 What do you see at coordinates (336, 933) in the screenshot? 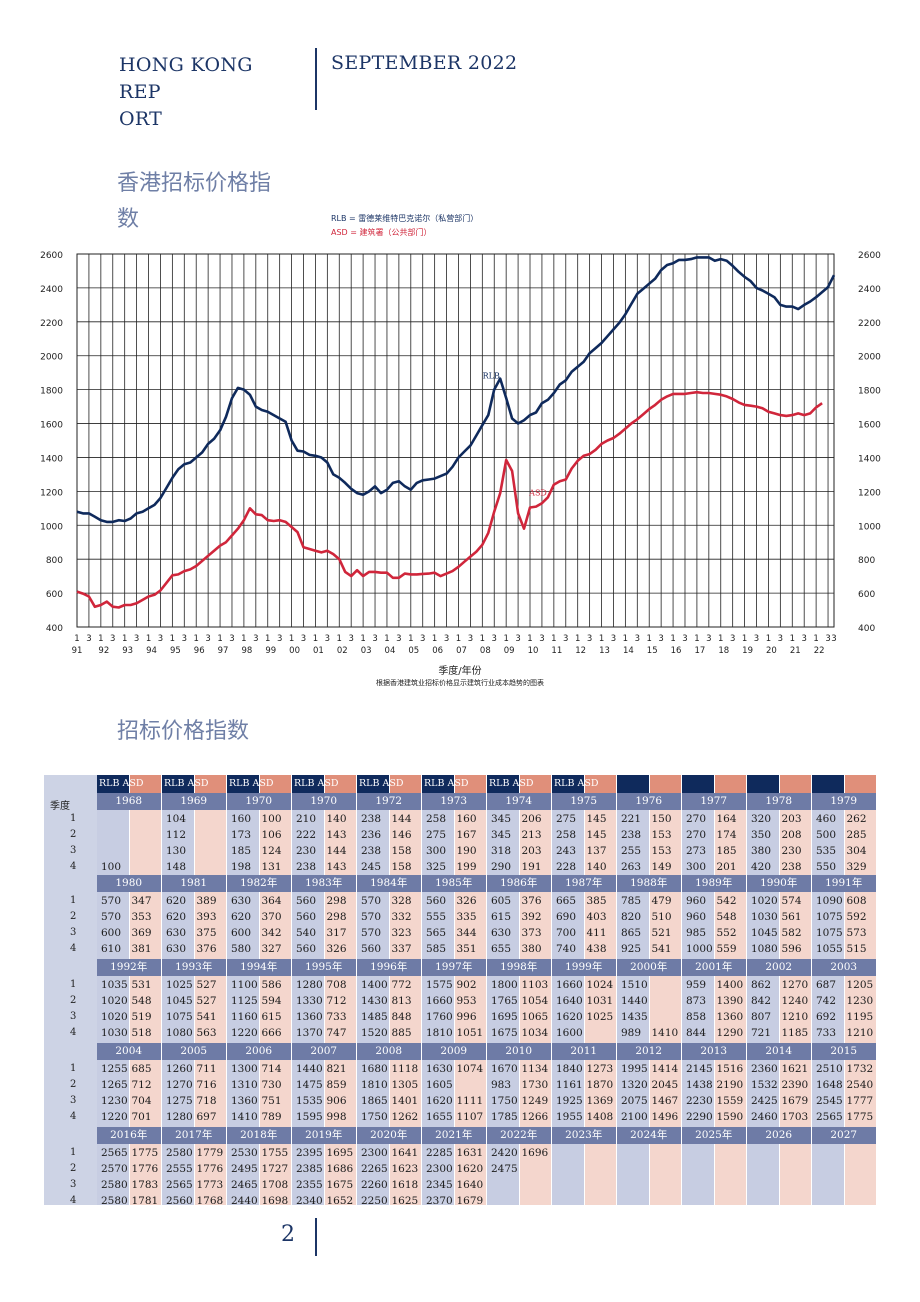
I see `asd-value: 317` at bounding box center [336, 933].